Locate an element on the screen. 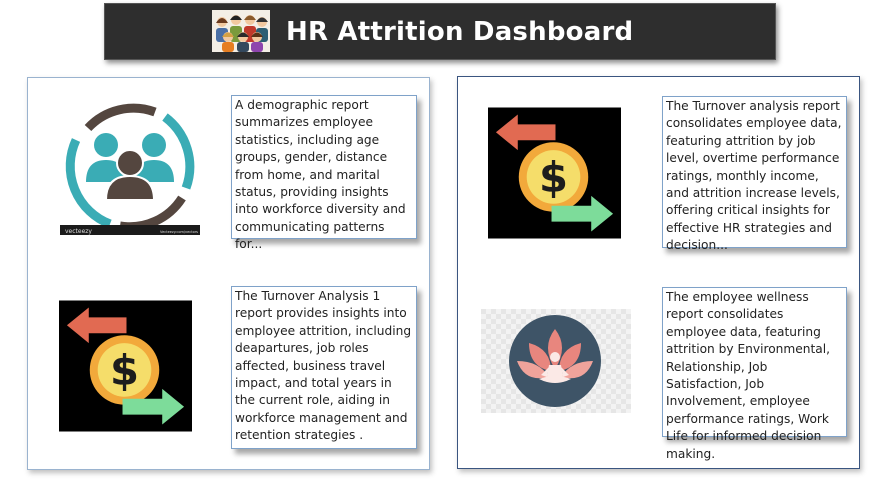 This screenshot has height=482, width=878. wellness-lotus-icon is located at coordinates (556, 361).